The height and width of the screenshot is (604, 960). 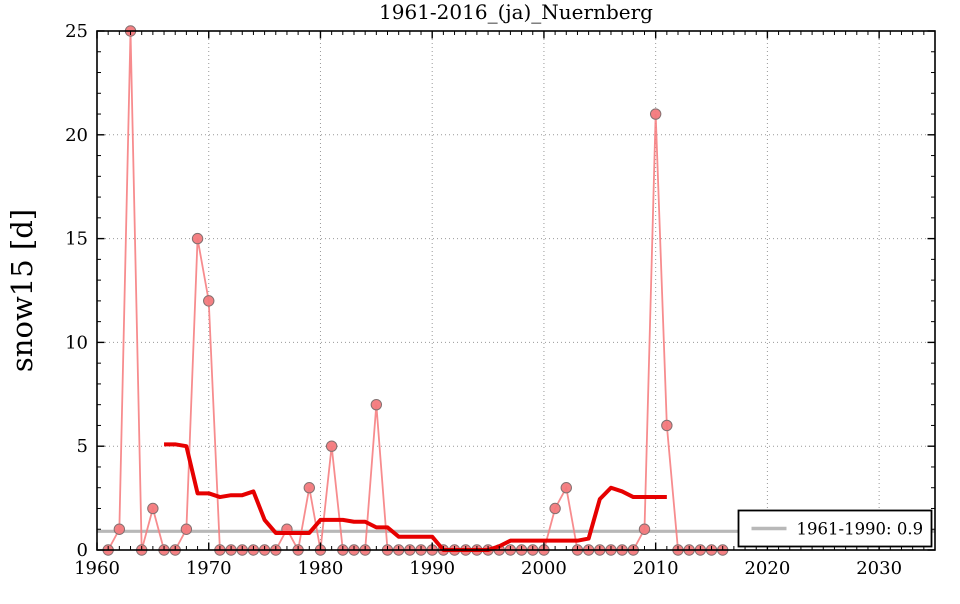 What do you see at coordinates (516, 12) in the screenshot?
I see `chart-title: 1961-2016_(ja)_Nuernberg` at bounding box center [516, 12].